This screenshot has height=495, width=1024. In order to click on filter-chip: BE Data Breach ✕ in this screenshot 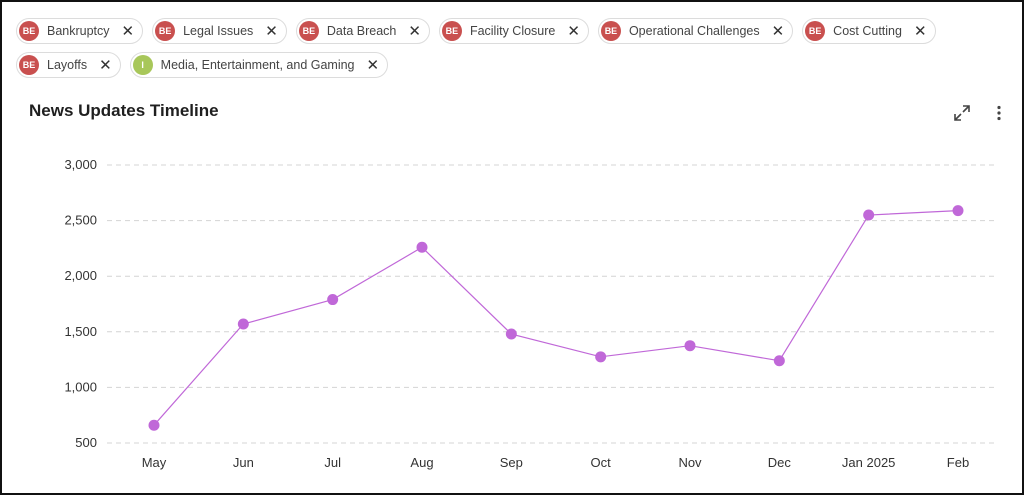, I will do `click(362, 31)`.